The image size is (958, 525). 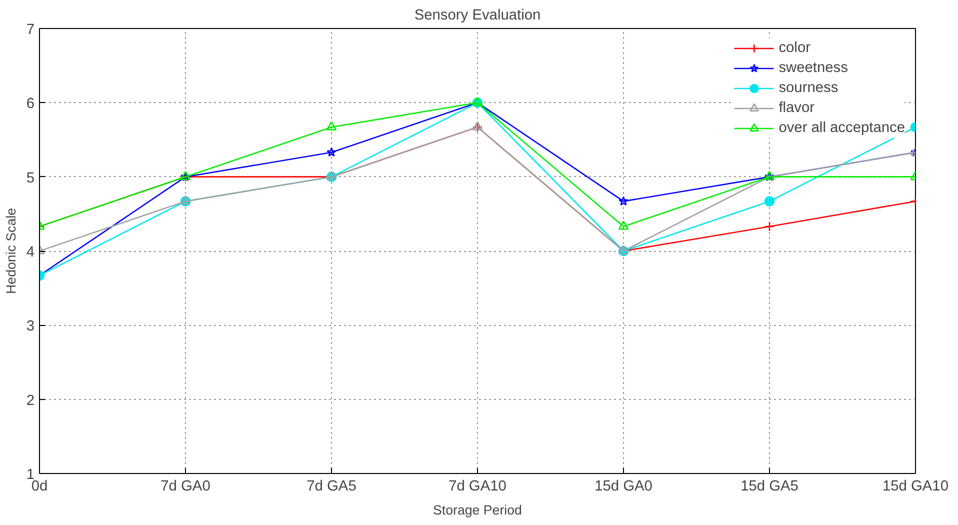 What do you see at coordinates (813, 68) in the screenshot?
I see `legend-label: sweetness` at bounding box center [813, 68].